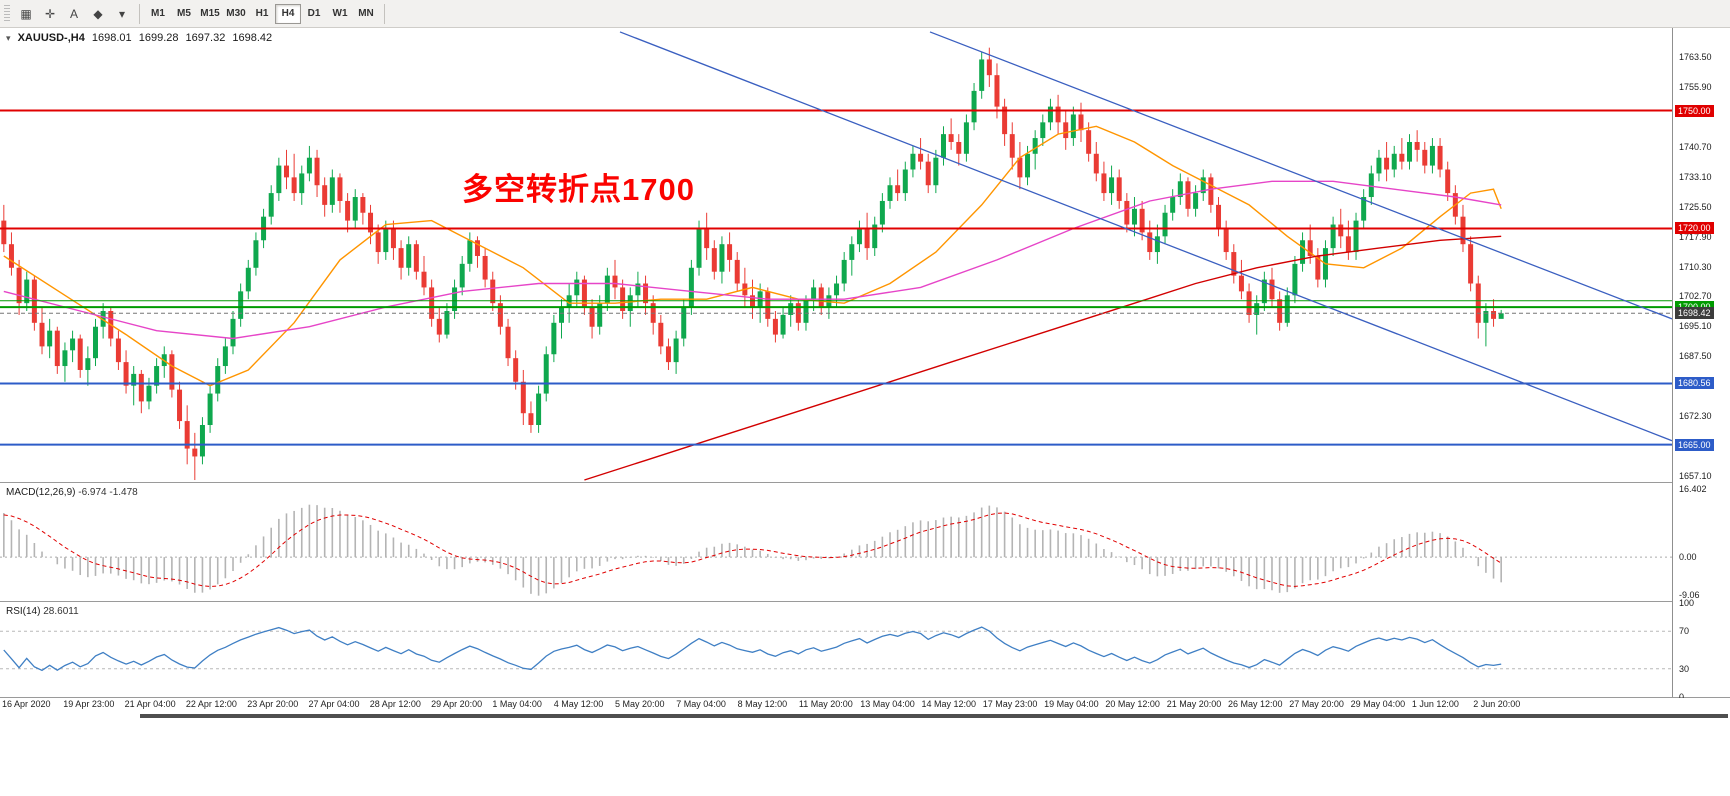 The image size is (1730, 796). Describe the element at coordinates (158, 14) in the screenshot. I see `timeframe-button-m1: M1` at that location.